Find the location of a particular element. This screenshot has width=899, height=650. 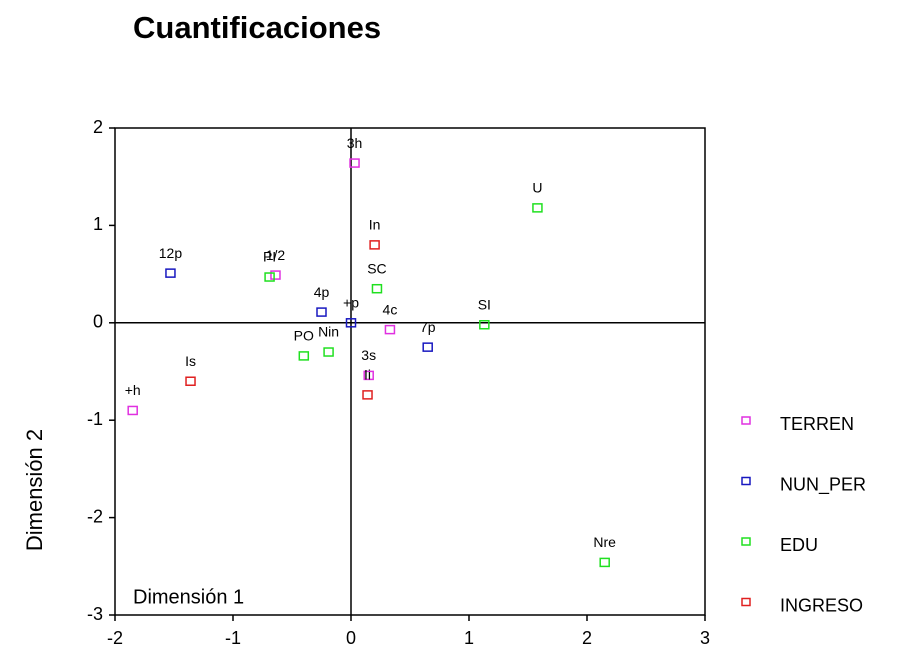

x-tick-label: 2 is located at coordinates (587, 638).